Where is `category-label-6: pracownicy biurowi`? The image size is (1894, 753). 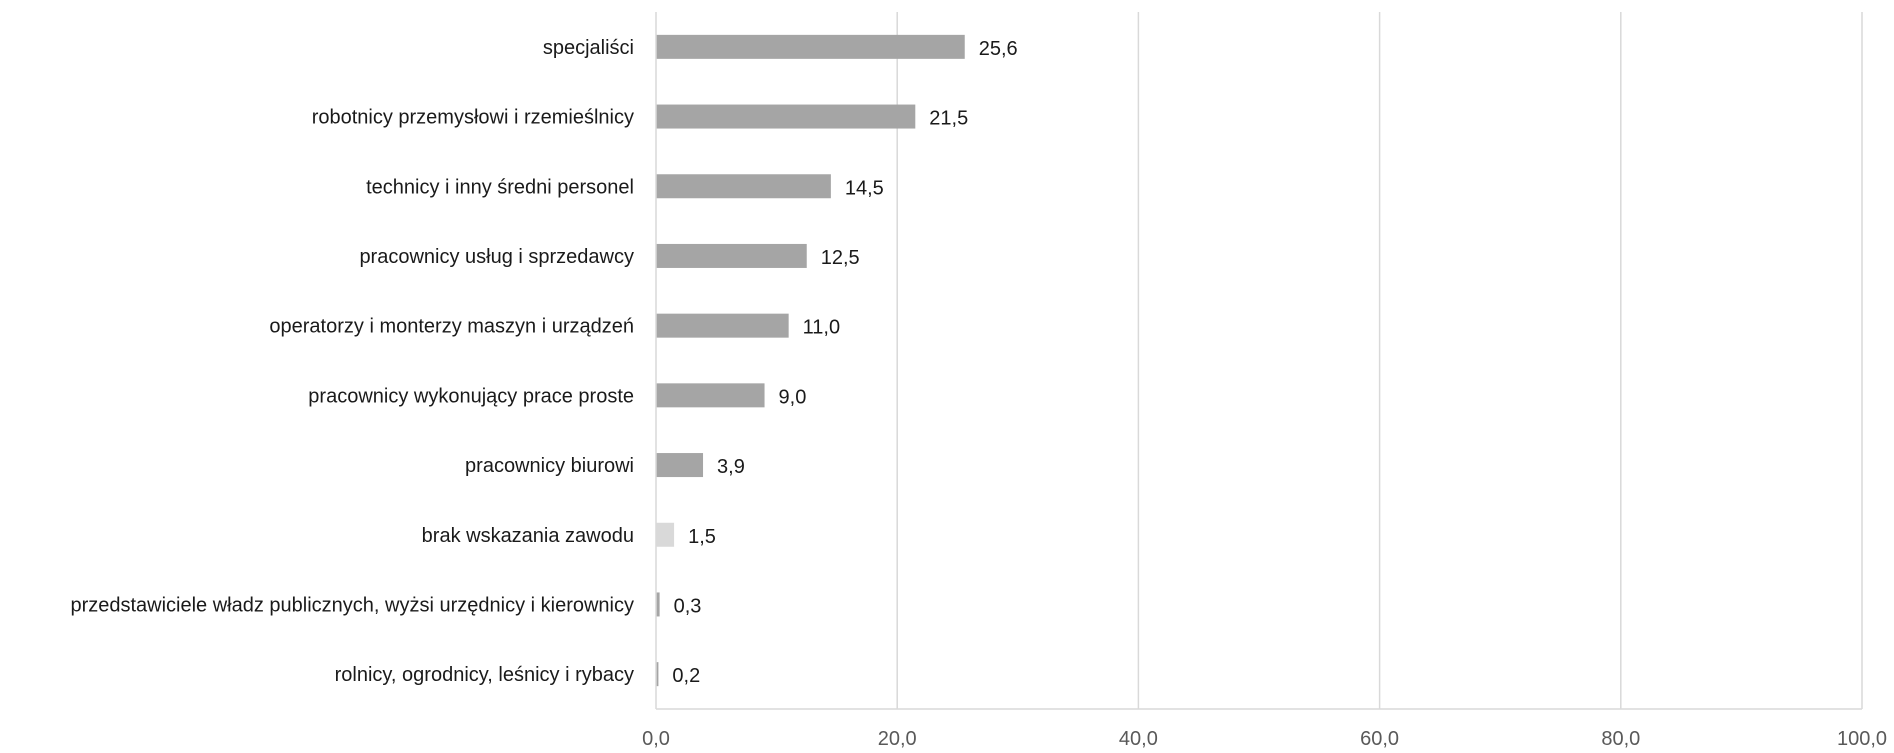
category-label-6: pracownicy biurowi is located at coordinates (549, 466).